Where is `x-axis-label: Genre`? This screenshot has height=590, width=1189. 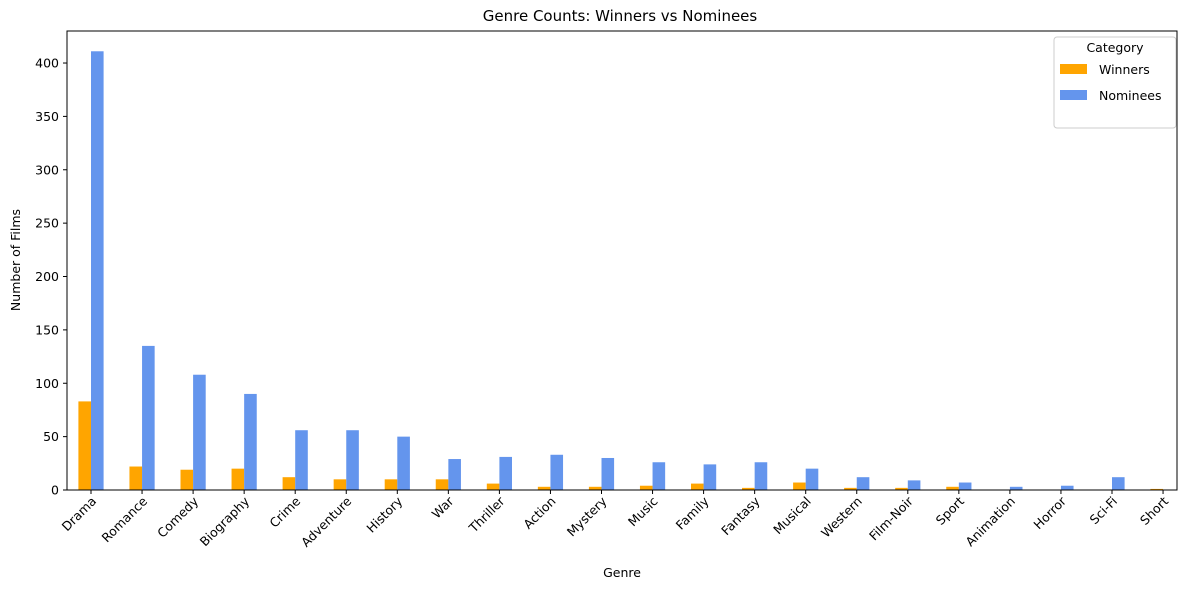 x-axis-label: Genre is located at coordinates (622, 572).